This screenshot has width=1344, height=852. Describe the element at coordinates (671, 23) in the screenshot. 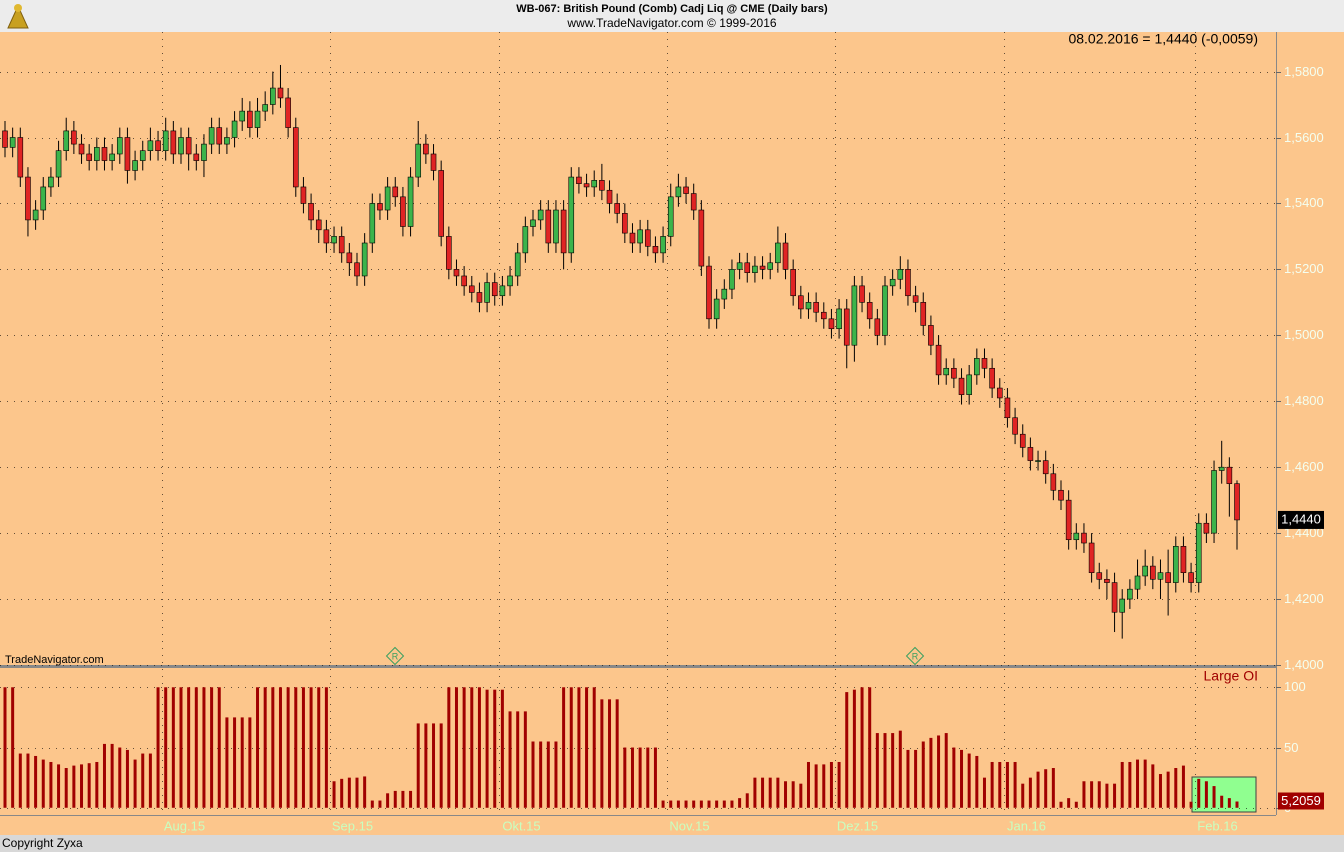

I see `chart-subtitle: www.TradeNavigator.com © 1999-2016` at that location.